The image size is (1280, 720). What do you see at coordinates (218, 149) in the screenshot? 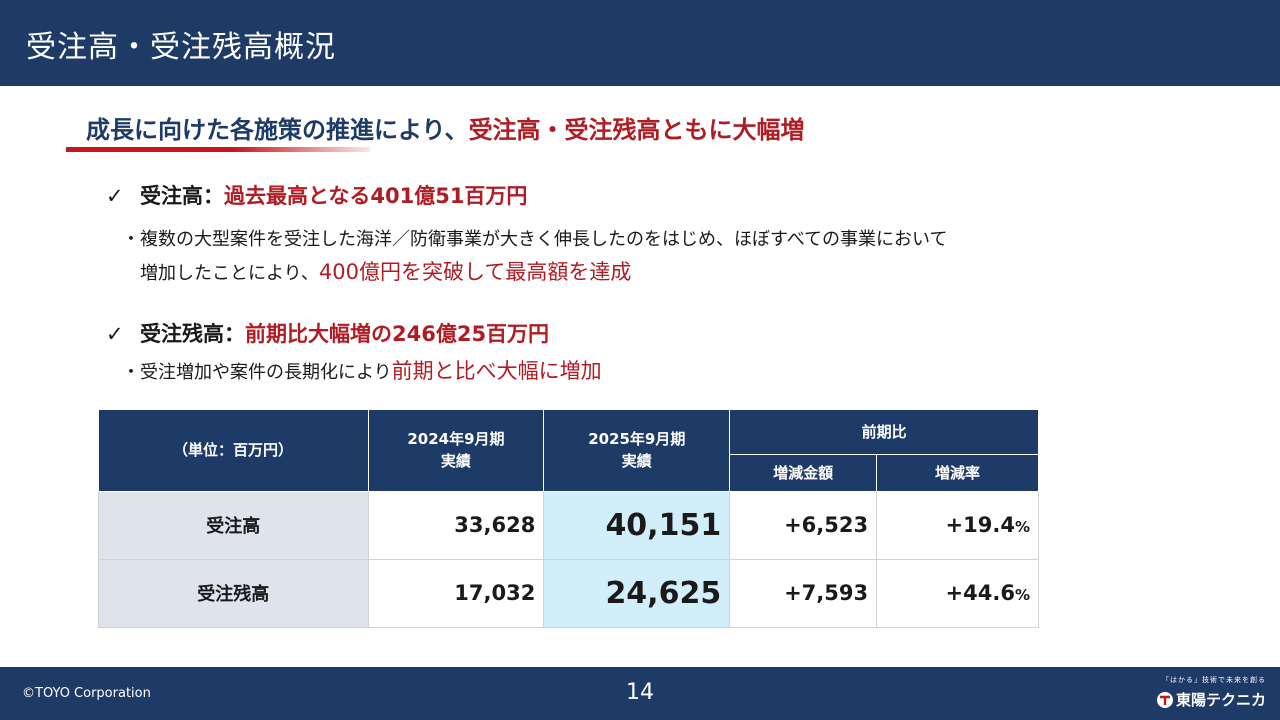
I see `headline-underline` at bounding box center [218, 149].